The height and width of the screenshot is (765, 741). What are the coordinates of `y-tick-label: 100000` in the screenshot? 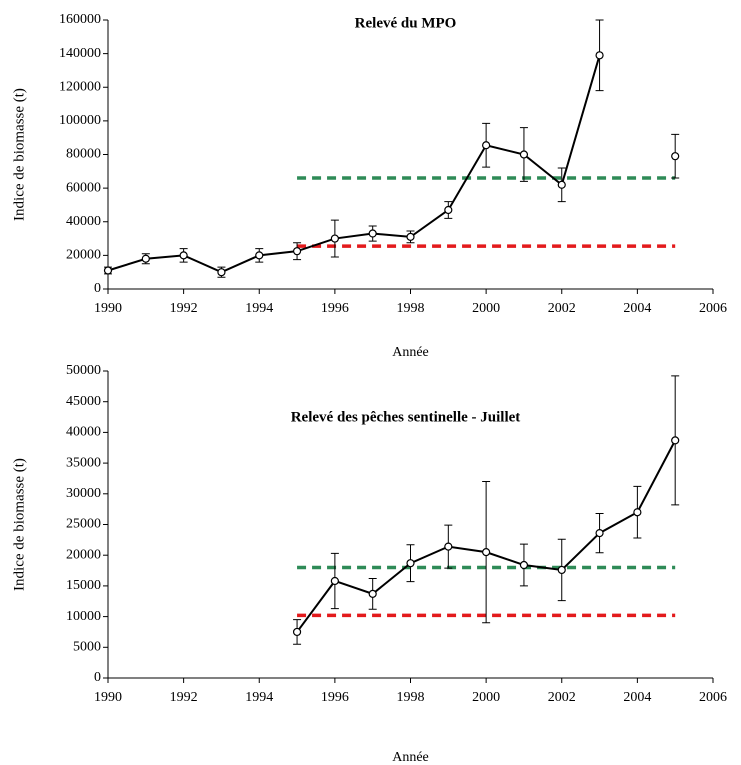 It's located at (80, 120).